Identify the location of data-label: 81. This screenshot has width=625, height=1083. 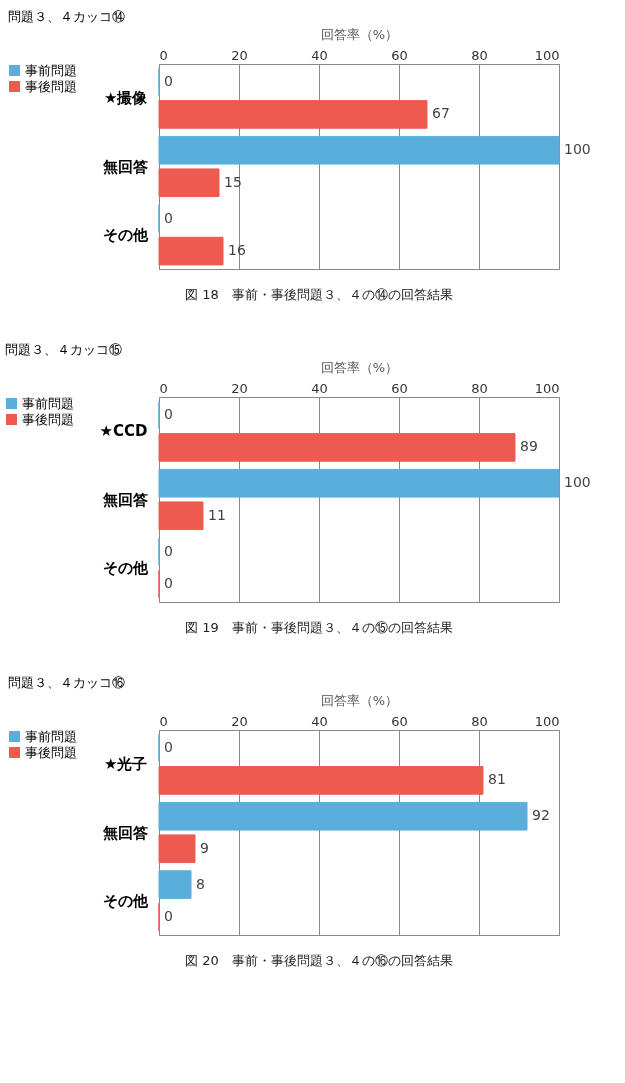
(497, 779).